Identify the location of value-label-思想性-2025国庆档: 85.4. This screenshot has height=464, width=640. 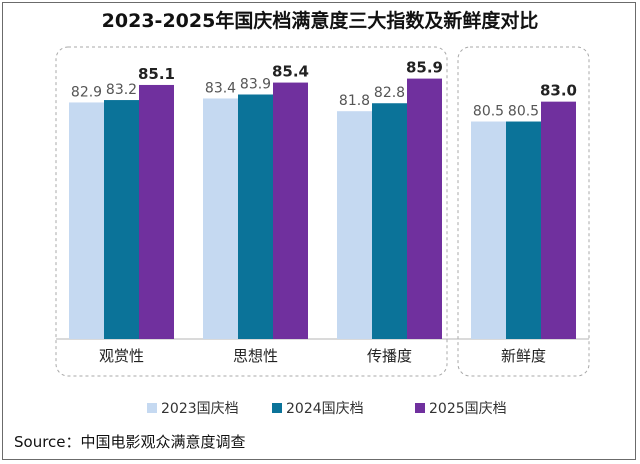
(290, 72).